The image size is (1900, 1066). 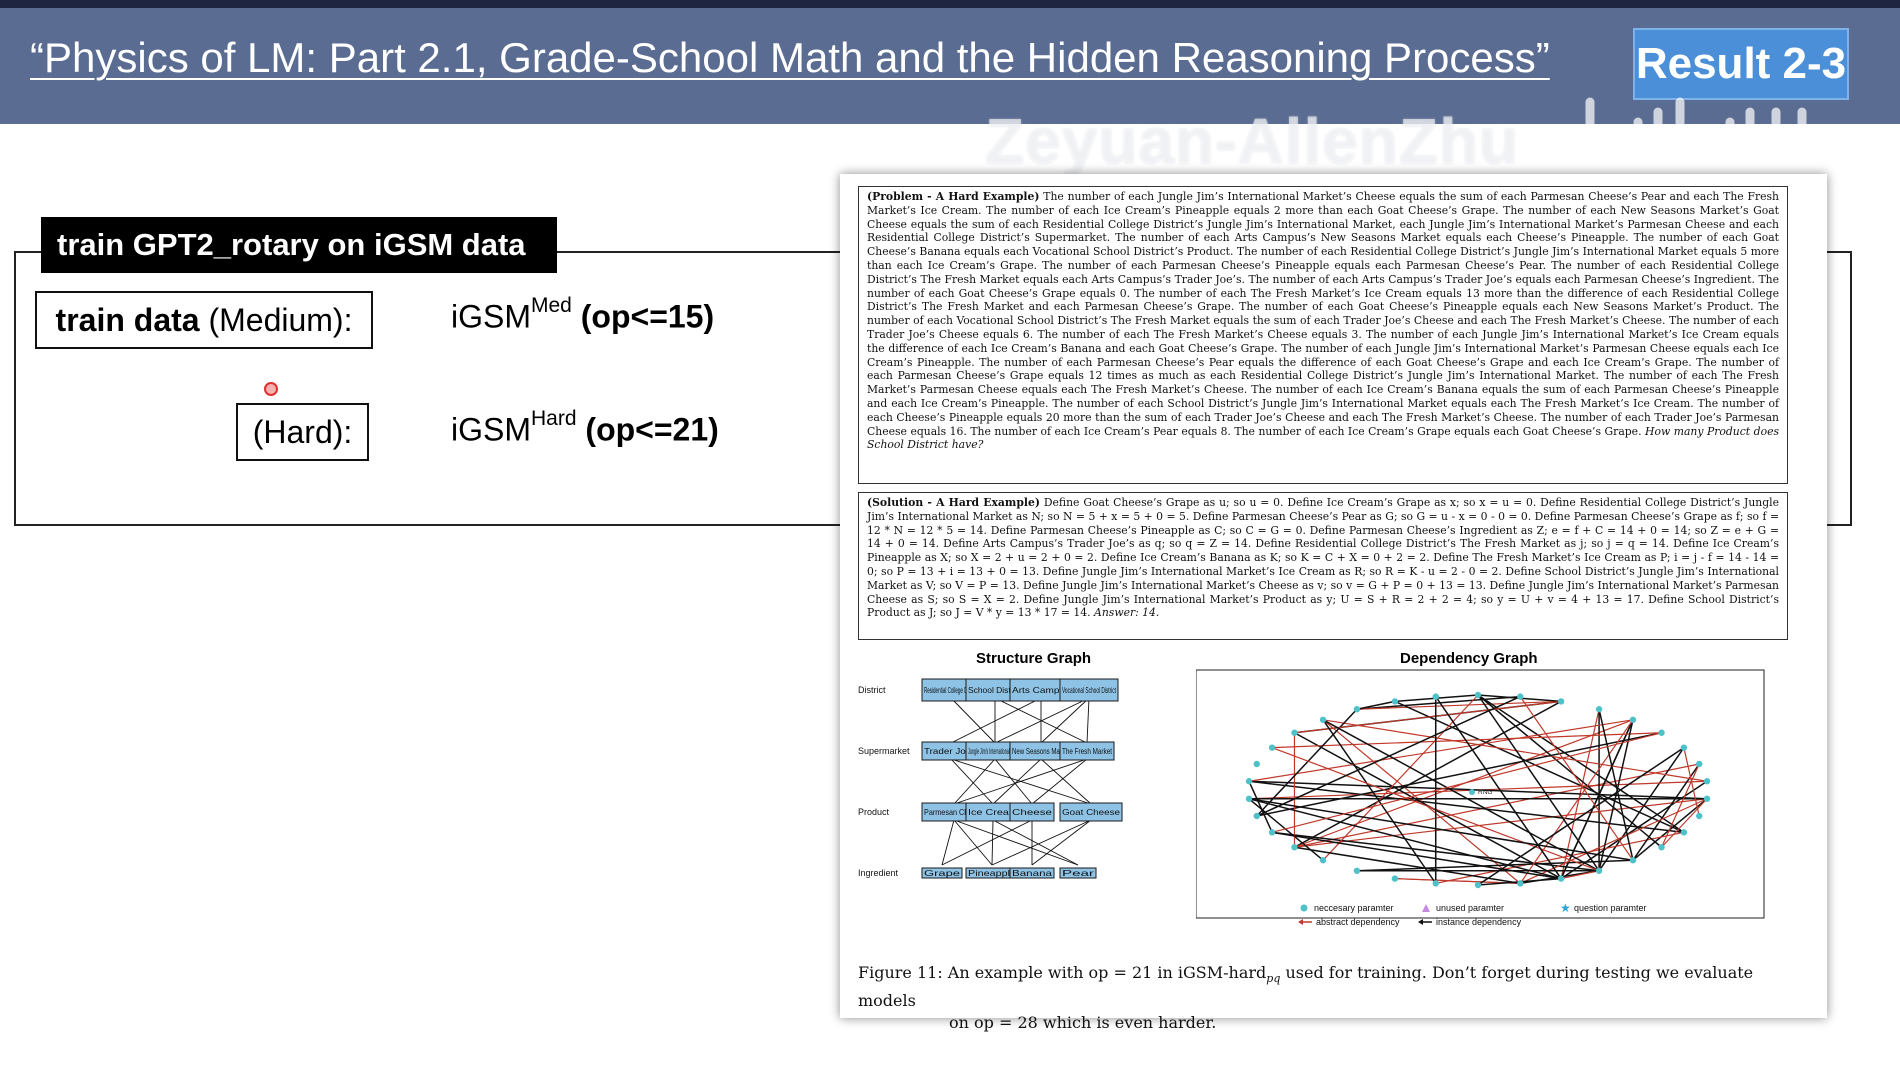 What do you see at coordinates (1565, 908) in the screenshot?
I see `question-param-star-icon: ★` at bounding box center [1565, 908].